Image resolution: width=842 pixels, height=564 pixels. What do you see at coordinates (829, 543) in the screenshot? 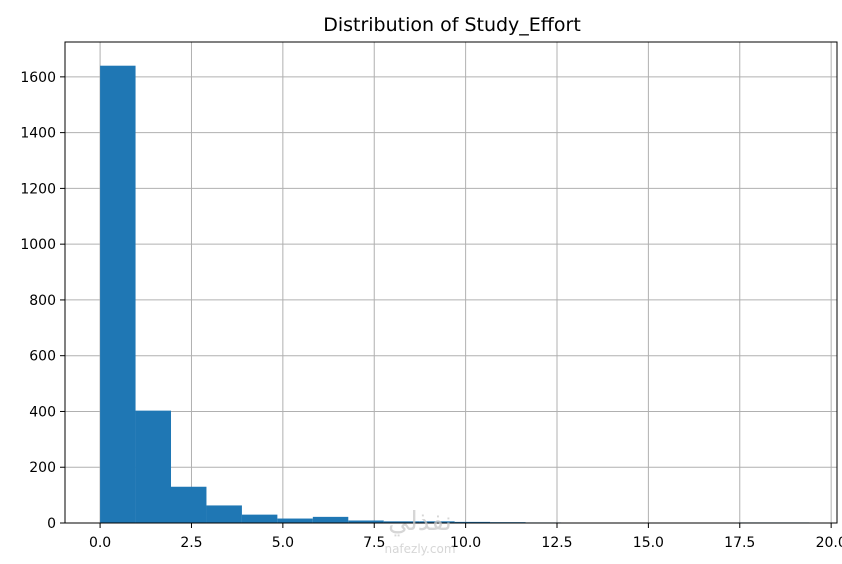
I see `x-tick-label: 20.0` at bounding box center [829, 543].